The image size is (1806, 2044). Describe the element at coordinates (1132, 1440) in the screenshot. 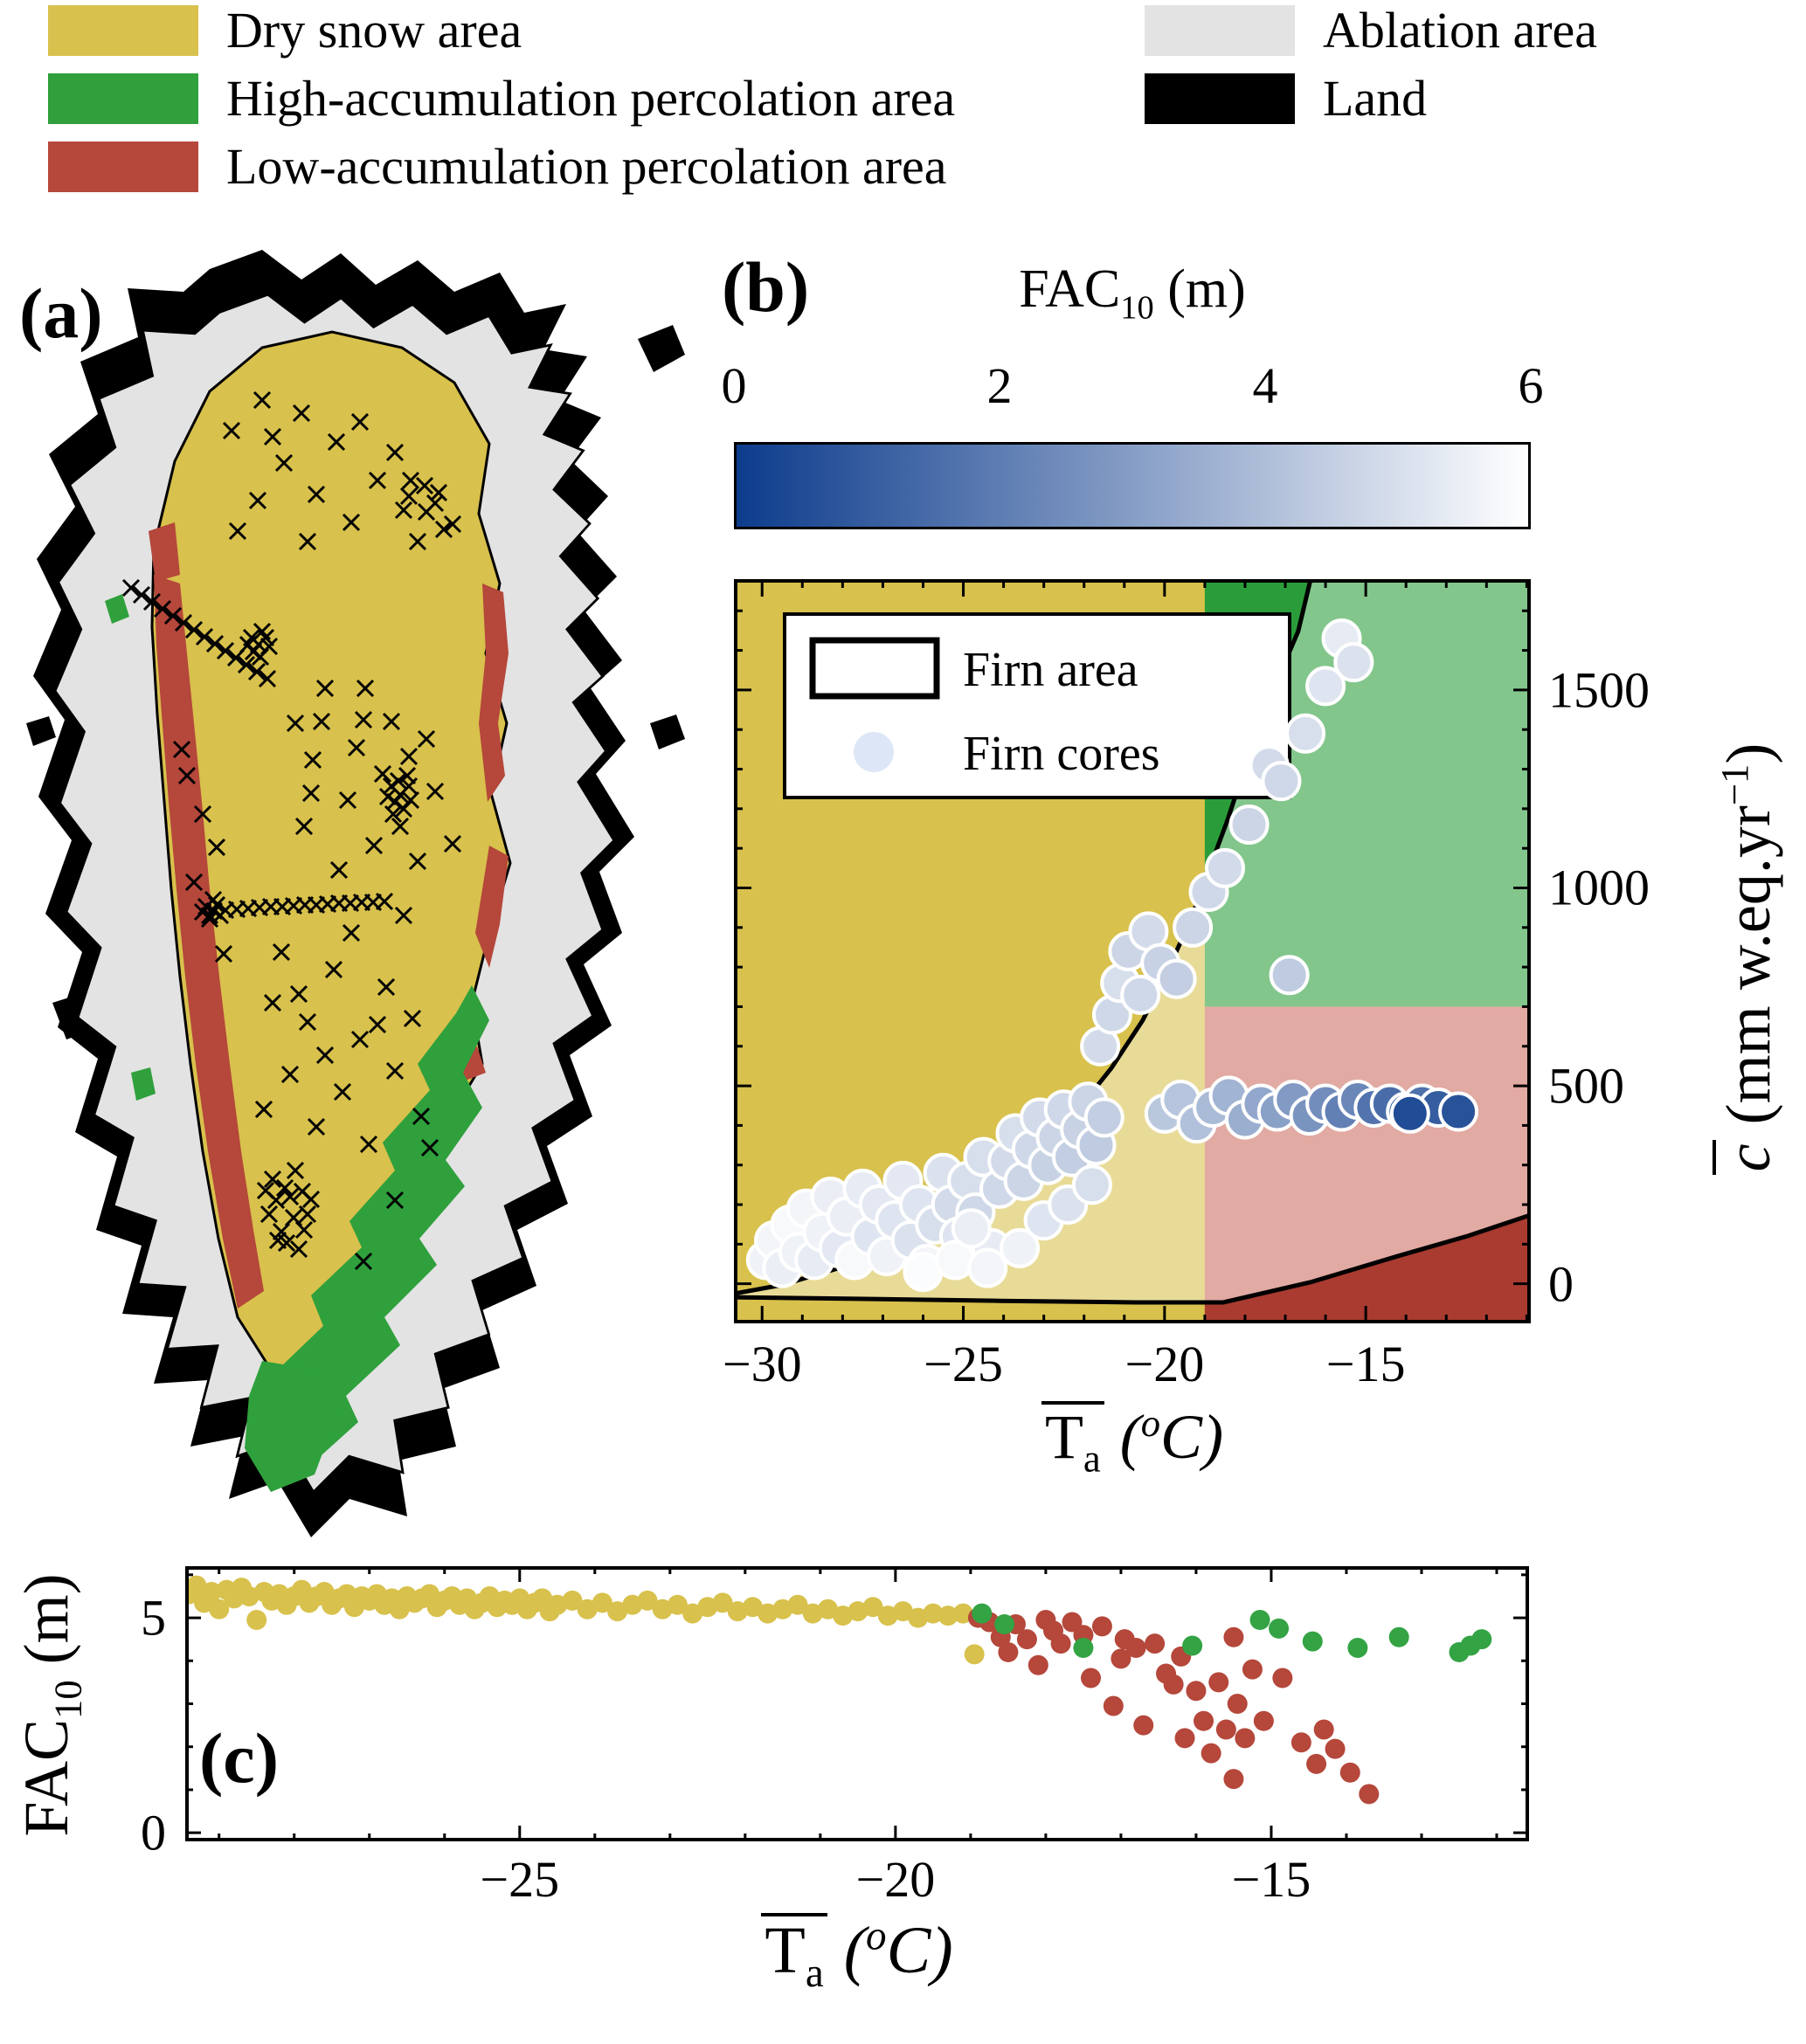

I see `panel-b-x-axis-label: Ta (oC)` at that location.